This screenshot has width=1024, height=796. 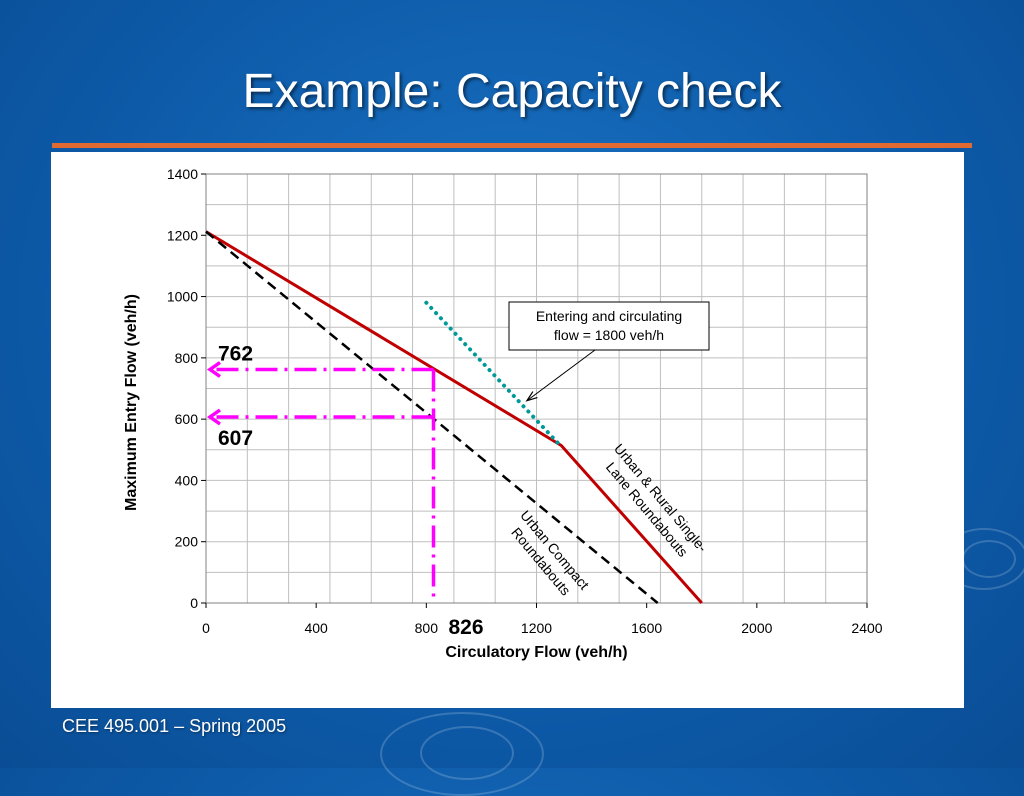 What do you see at coordinates (512, 91) in the screenshot?
I see `slide-title: Example: Capacity check` at bounding box center [512, 91].